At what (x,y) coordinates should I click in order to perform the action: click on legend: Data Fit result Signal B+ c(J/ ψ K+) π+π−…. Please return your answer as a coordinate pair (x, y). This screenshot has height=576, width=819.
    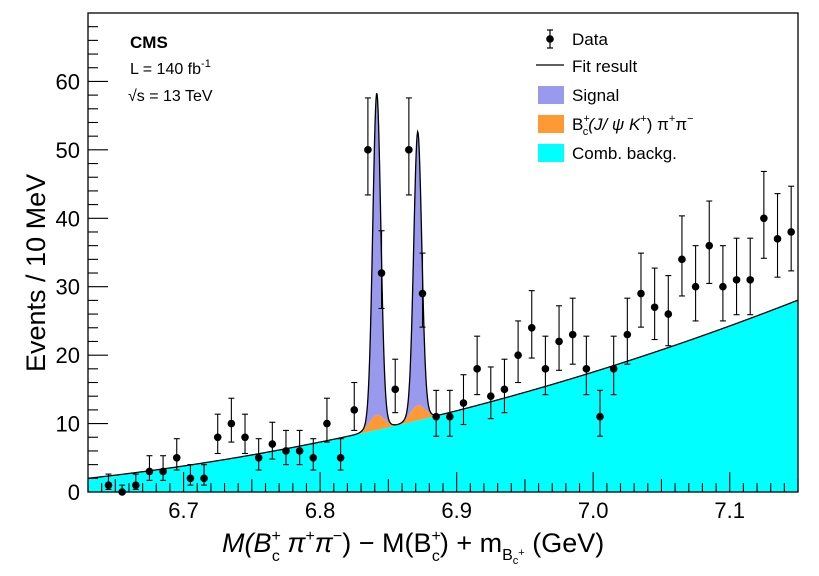
    Looking at the image, I should click on (615, 96).